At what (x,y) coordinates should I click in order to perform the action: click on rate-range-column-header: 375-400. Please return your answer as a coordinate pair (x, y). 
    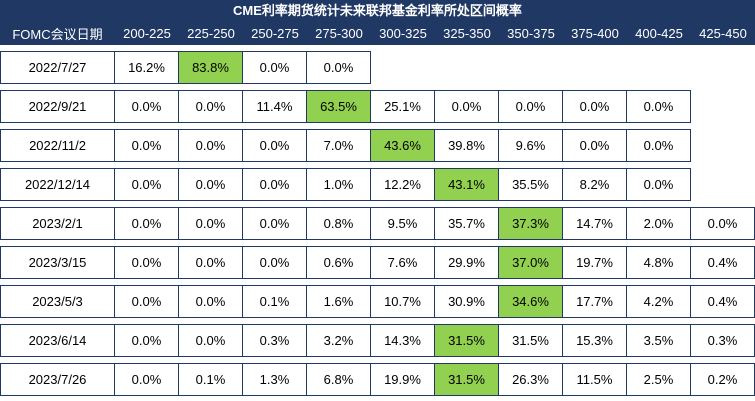
    Looking at the image, I should click on (595, 33).